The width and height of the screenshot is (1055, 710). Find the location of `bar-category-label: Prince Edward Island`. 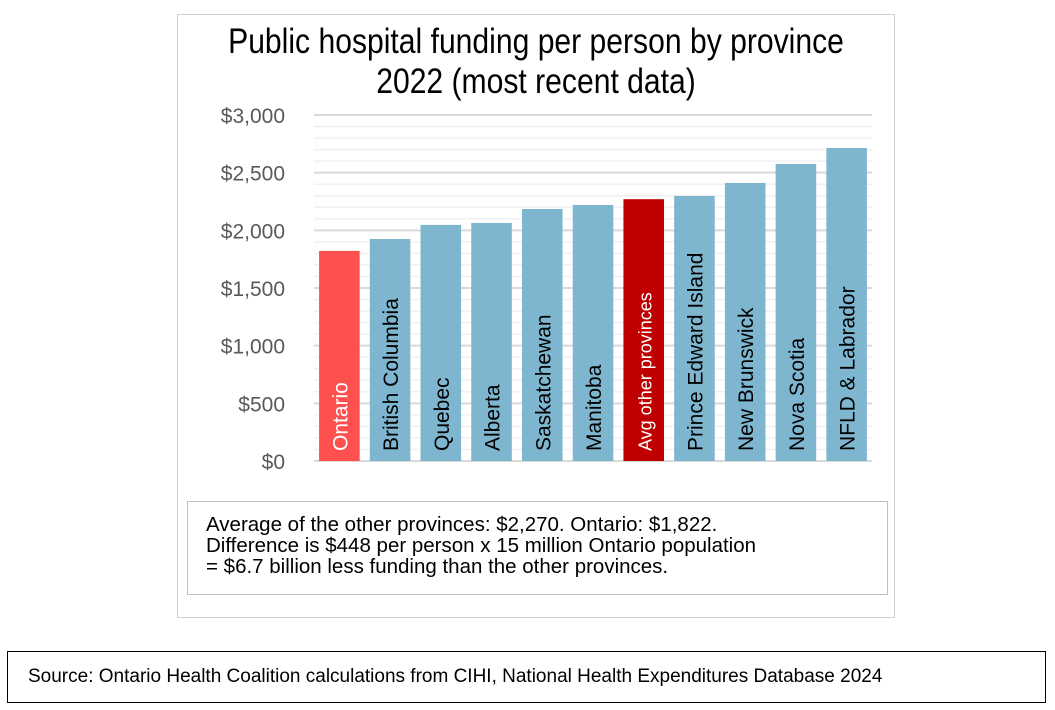

bar-category-label: Prince Edward Island is located at coordinates (695, 352).